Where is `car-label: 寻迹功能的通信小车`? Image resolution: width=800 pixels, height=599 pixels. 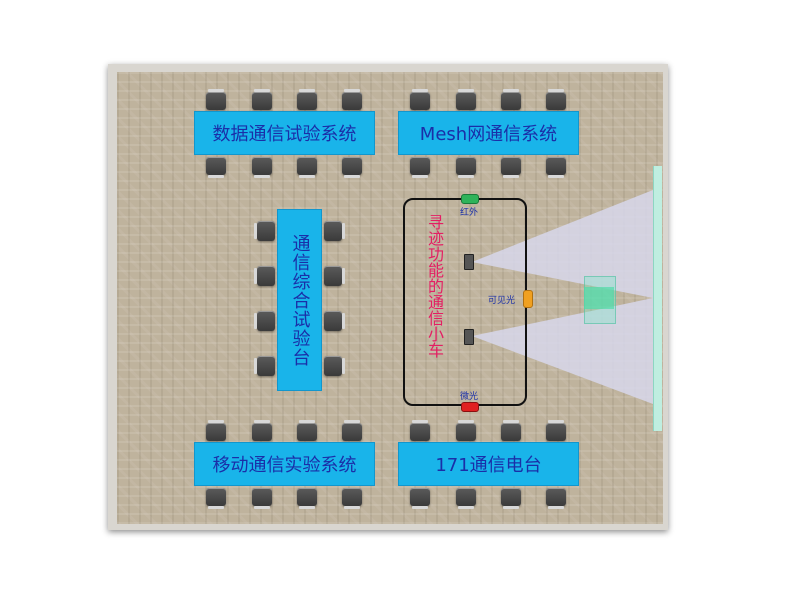 car-label: 寻迹功能的通信小车 is located at coordinates (434, 286).